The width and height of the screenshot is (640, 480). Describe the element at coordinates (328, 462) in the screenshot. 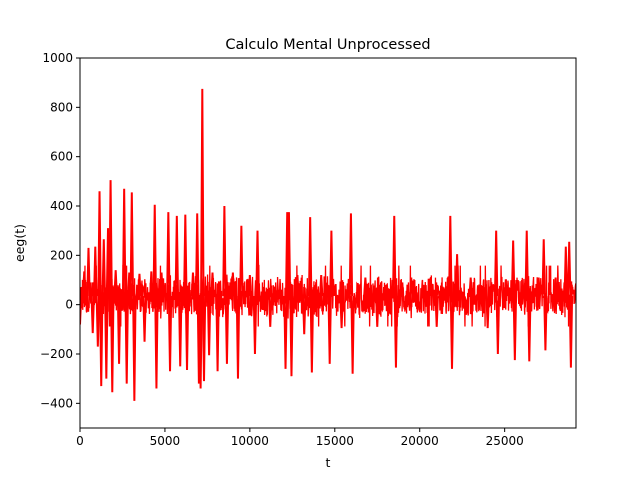

I see `x-axis-label: t` at that location.